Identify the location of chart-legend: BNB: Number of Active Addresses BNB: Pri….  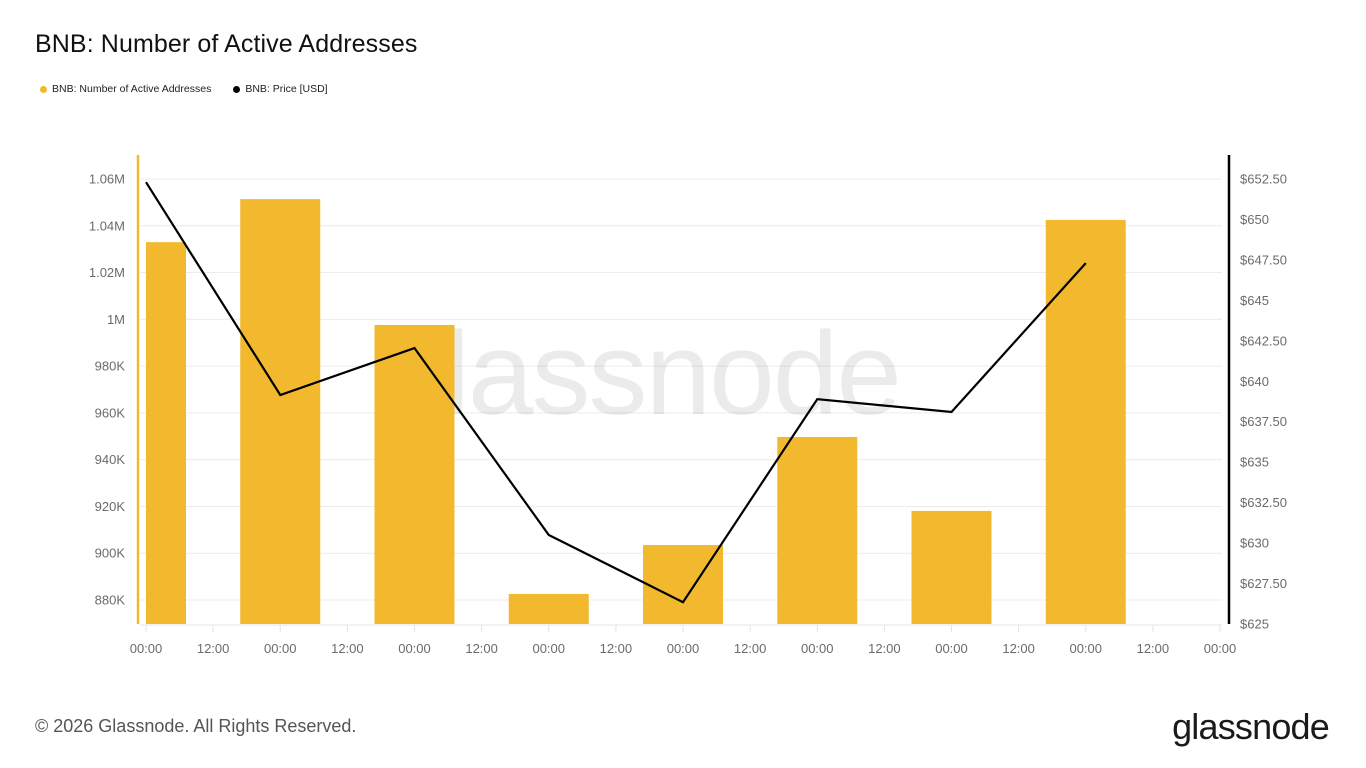
(184, 89).